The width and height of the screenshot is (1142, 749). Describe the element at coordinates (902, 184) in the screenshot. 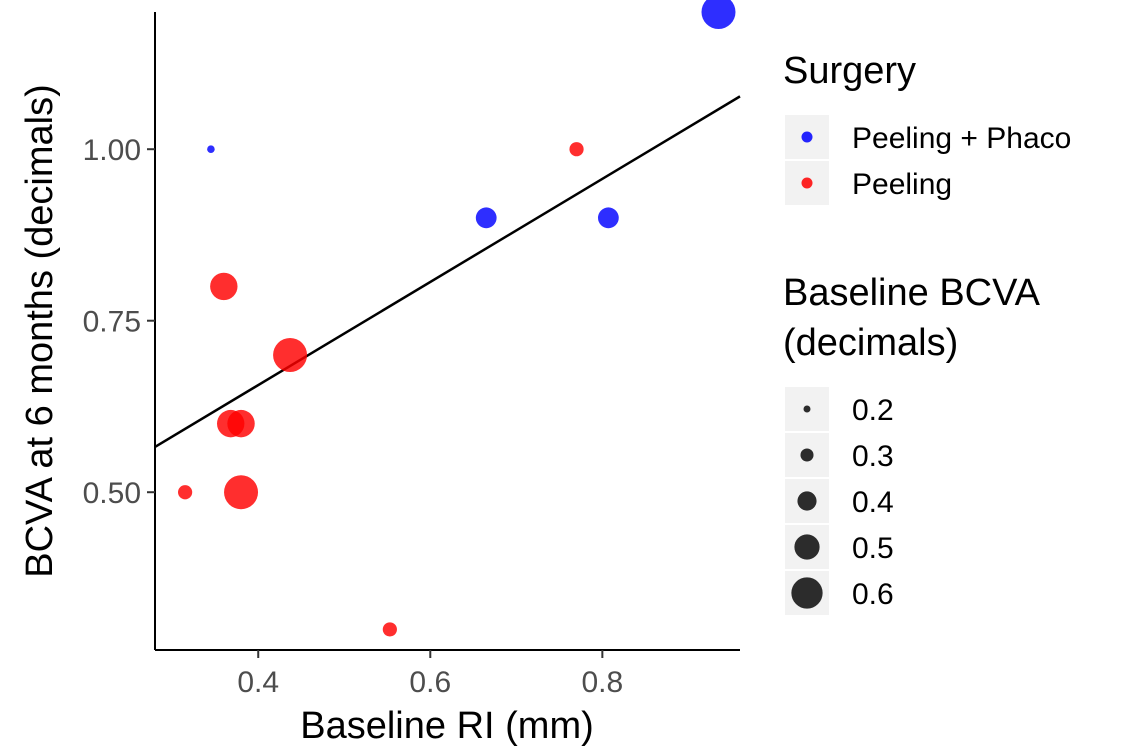

I see `legend-color-label: Peeling` at that location.